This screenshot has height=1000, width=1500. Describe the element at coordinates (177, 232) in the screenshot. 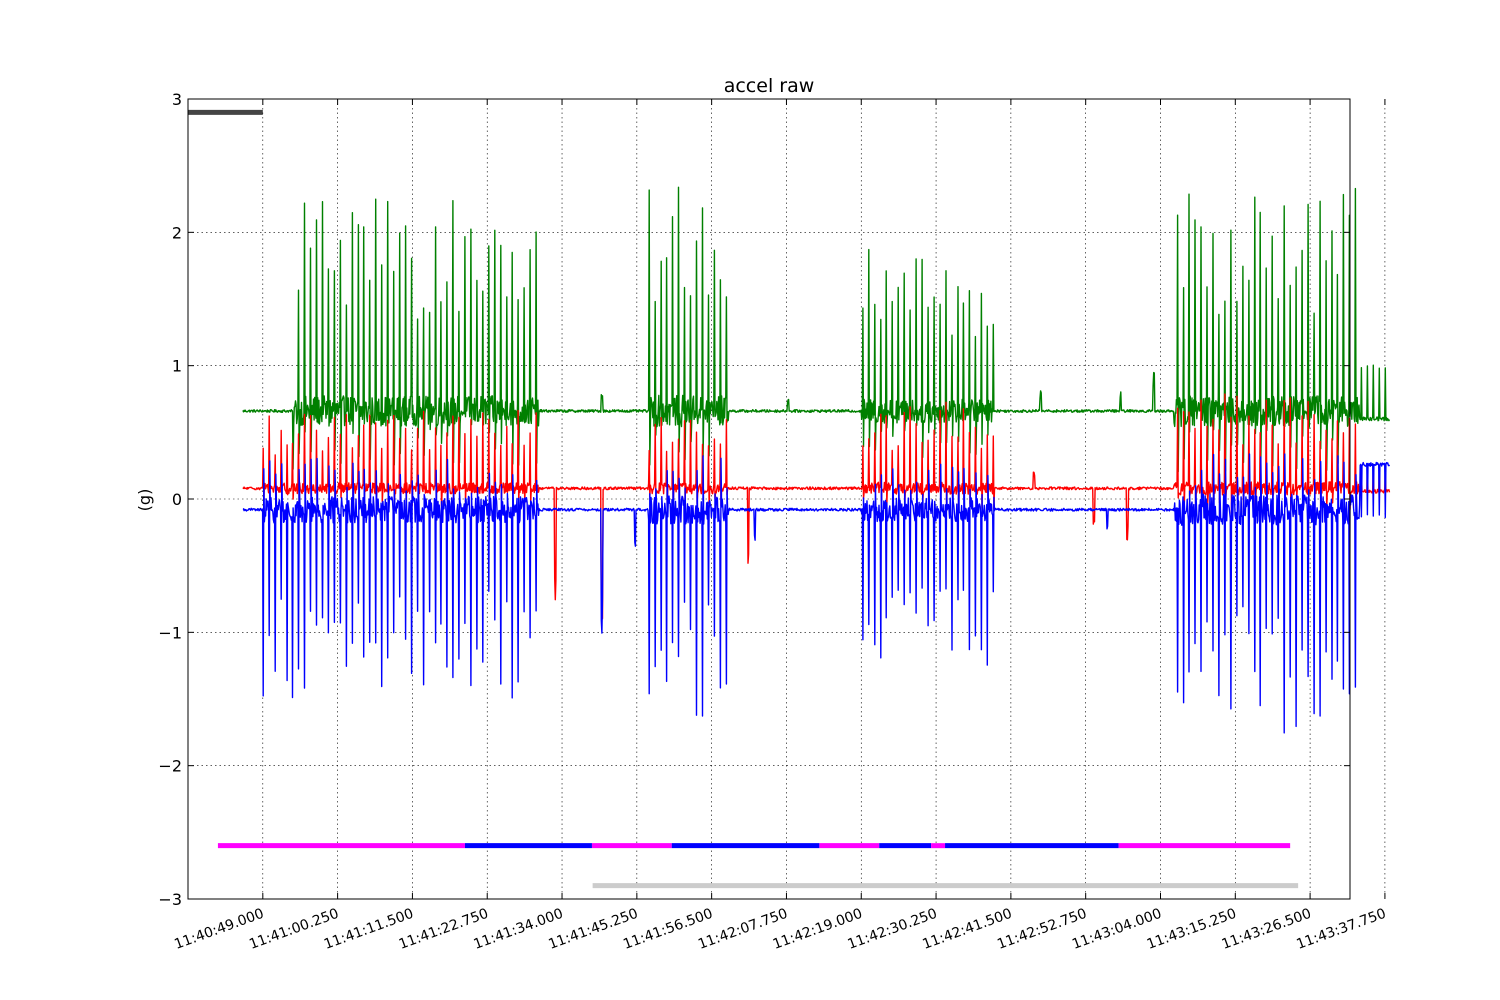

I see `y-tick-label: 2` at that location.